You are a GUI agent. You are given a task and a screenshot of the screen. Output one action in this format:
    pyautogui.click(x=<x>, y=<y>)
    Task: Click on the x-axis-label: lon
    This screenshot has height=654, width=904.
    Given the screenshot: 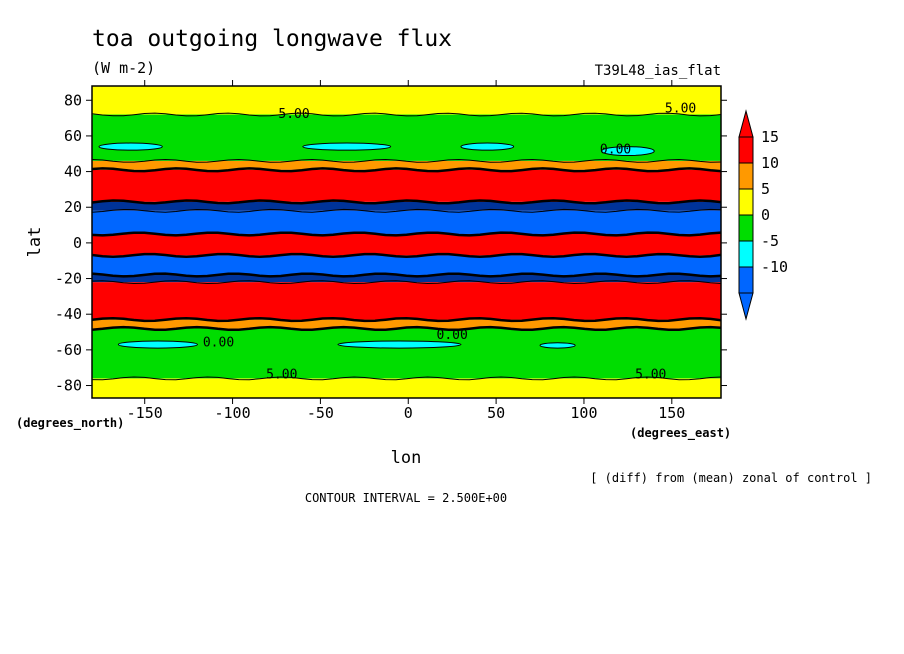 What is the action you would take?
    pyautogui.click(x=406, y=458)
    